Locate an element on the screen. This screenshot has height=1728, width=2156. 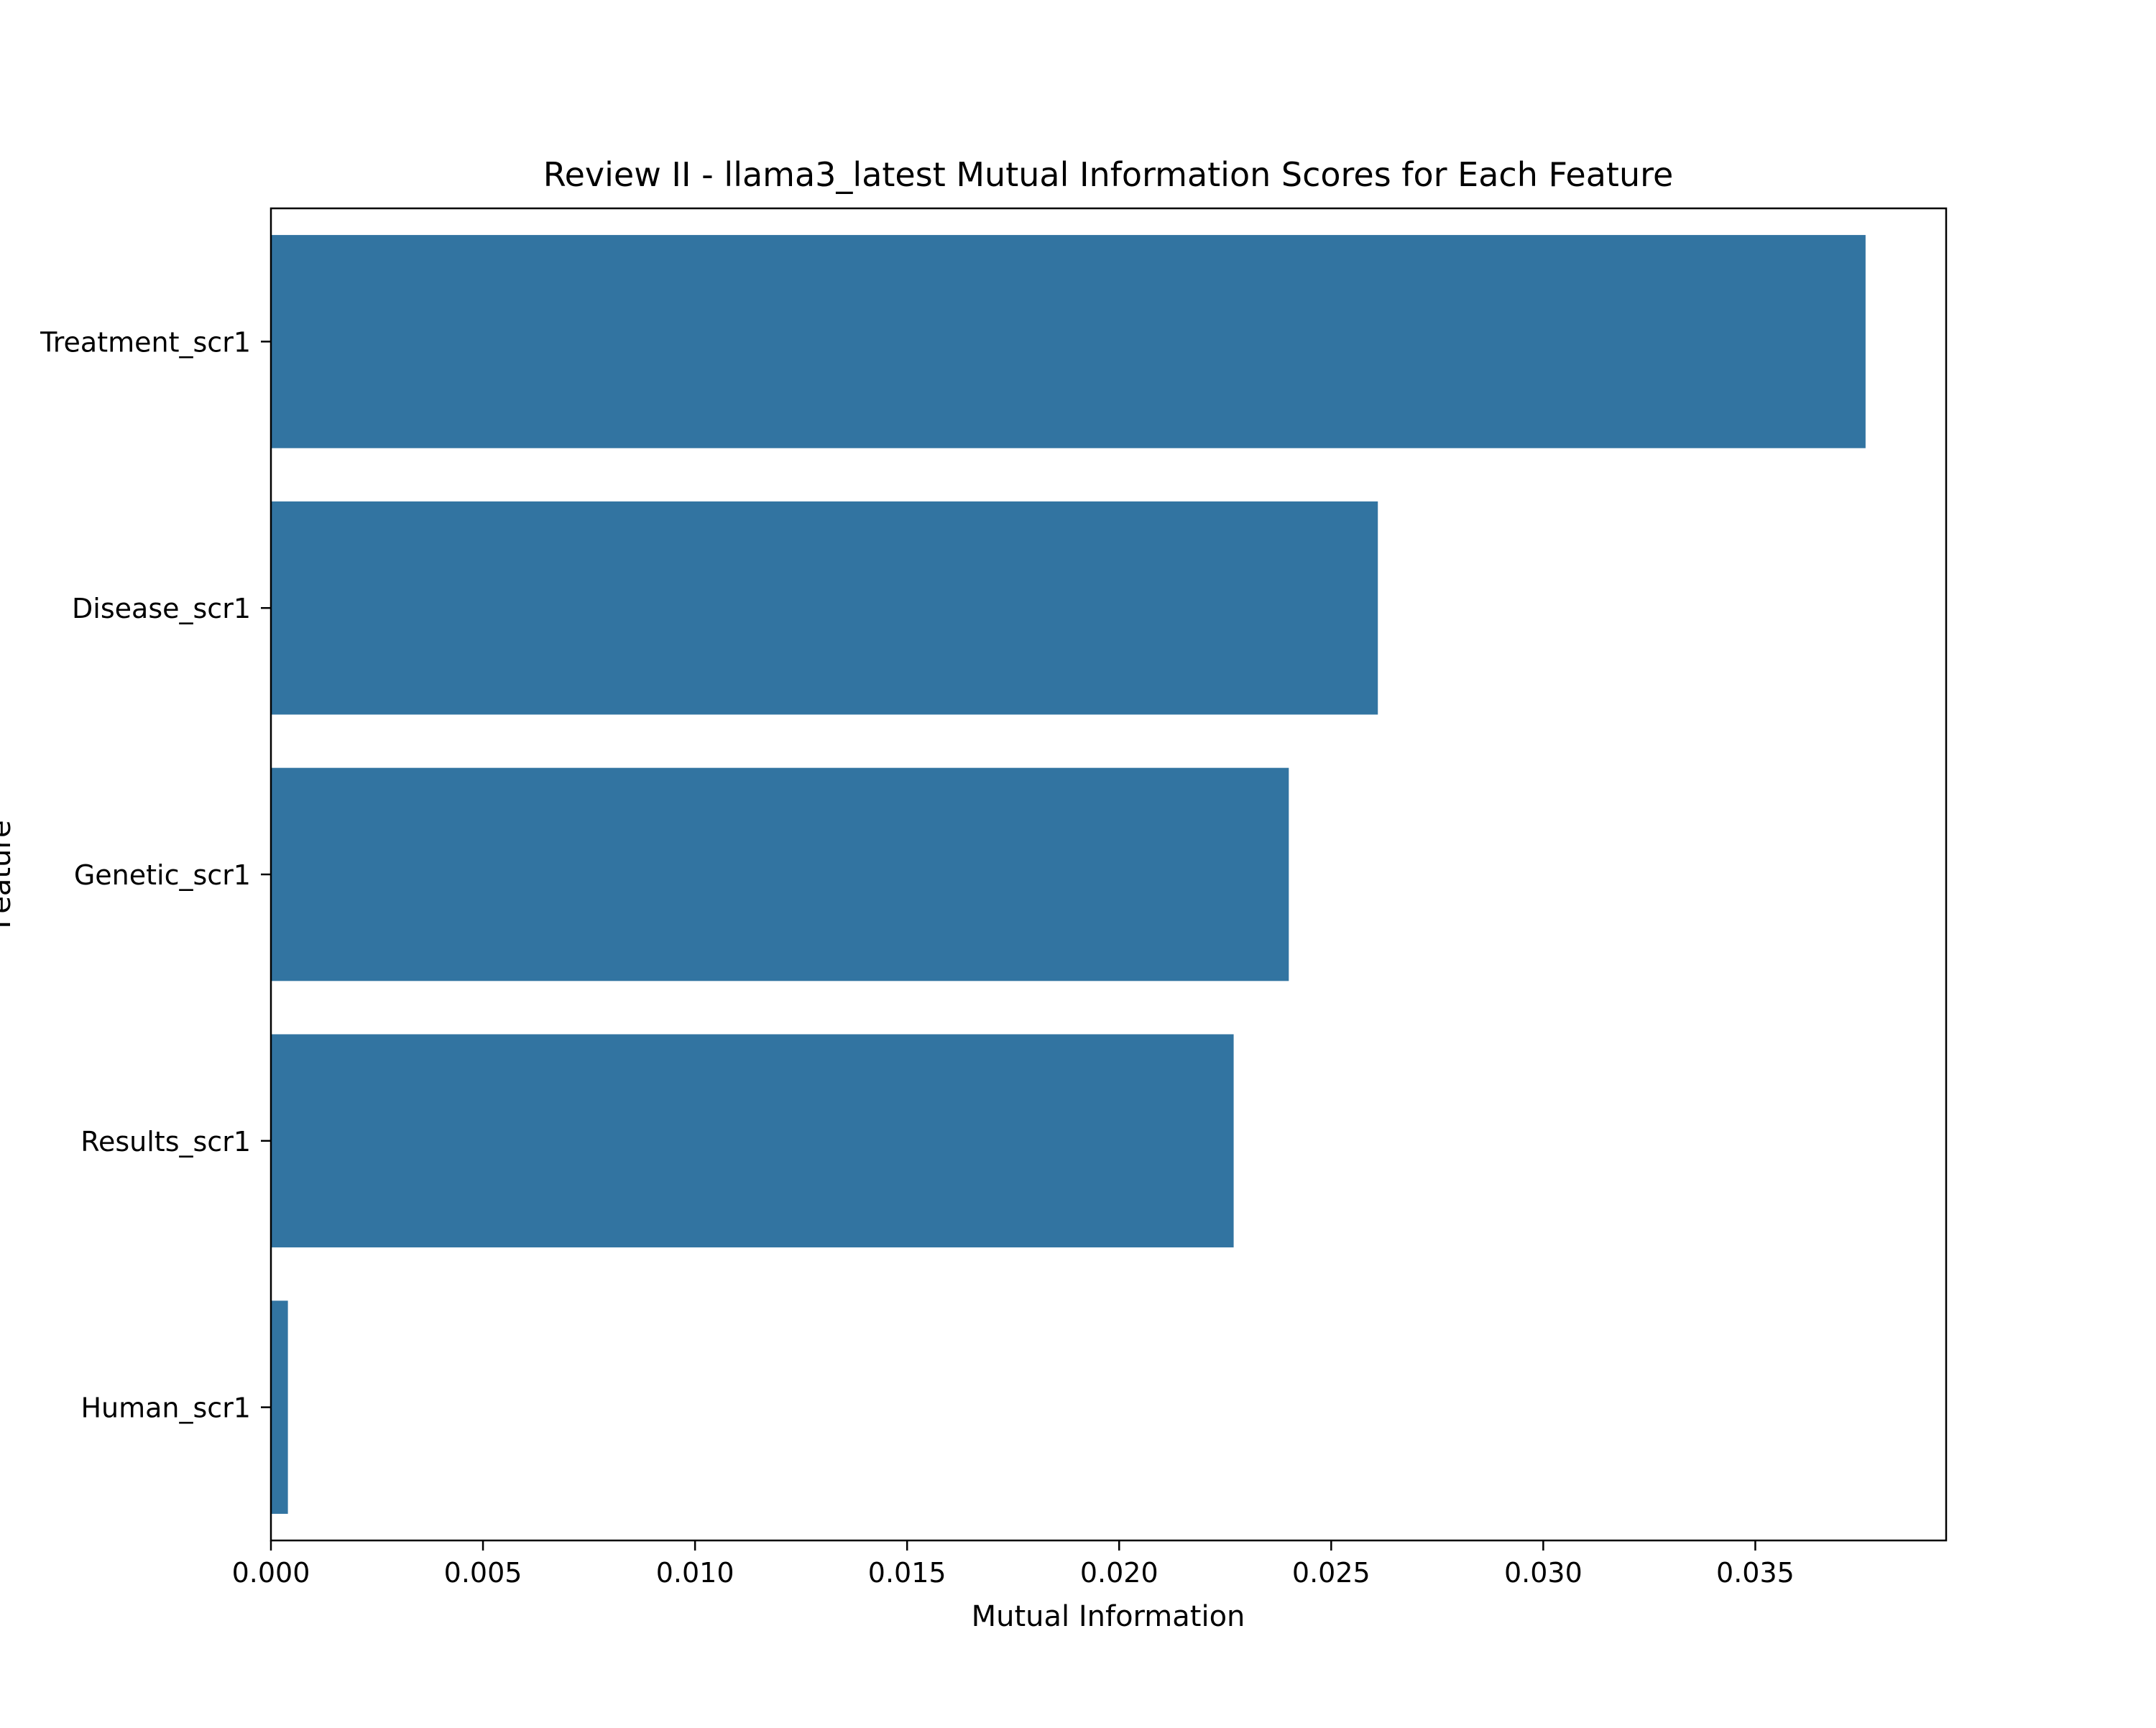
x-tick-label: 0.005 is located at coordinates (483, 1573).